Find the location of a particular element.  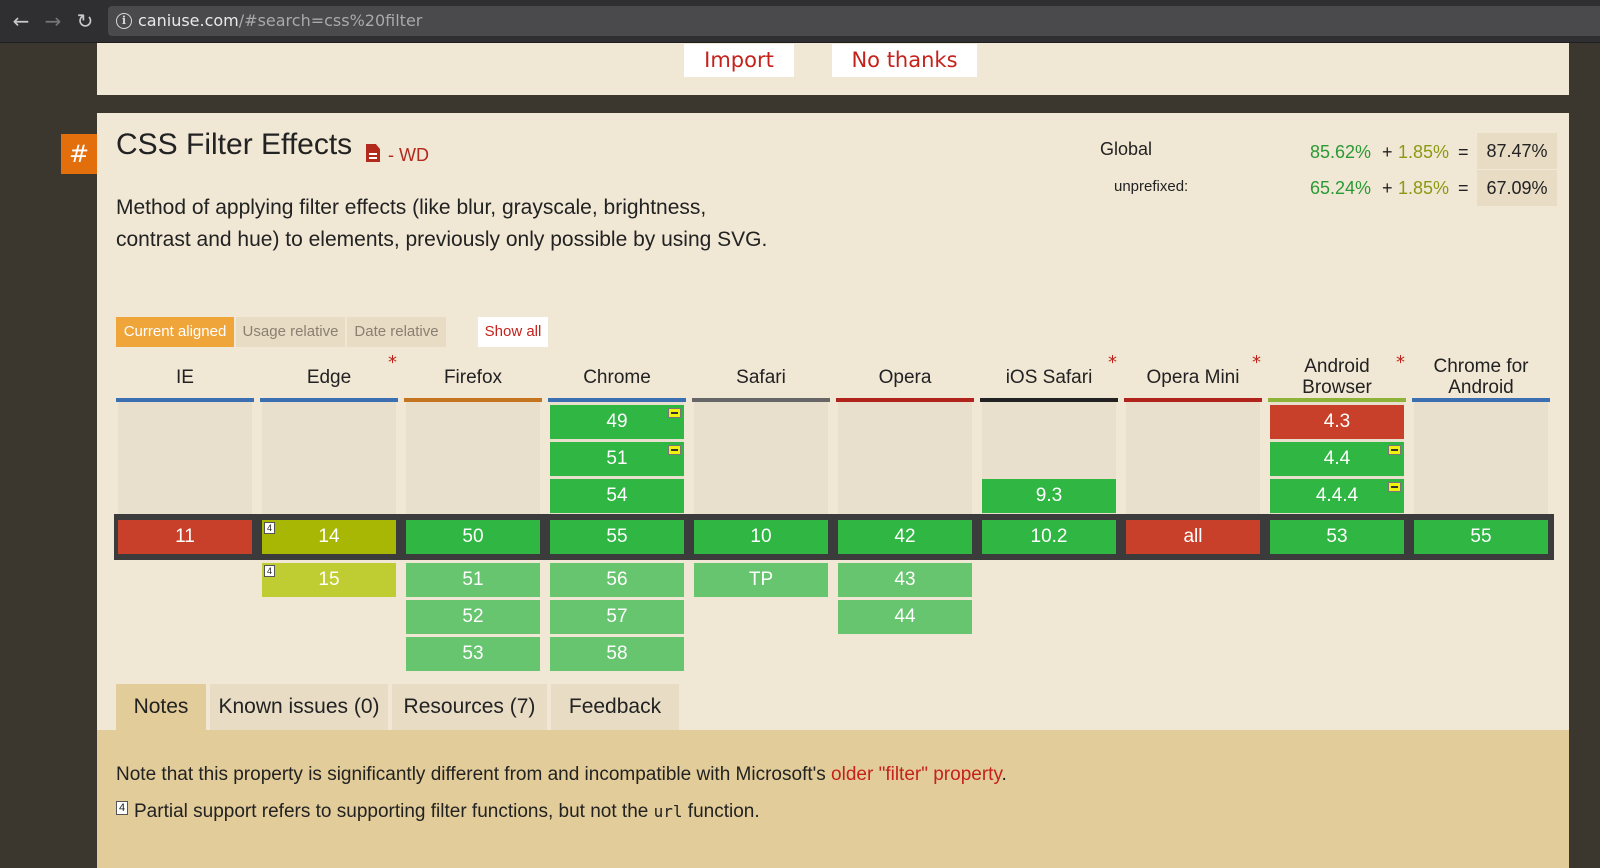

version-label: 51 is located at coordinates (617, 458).